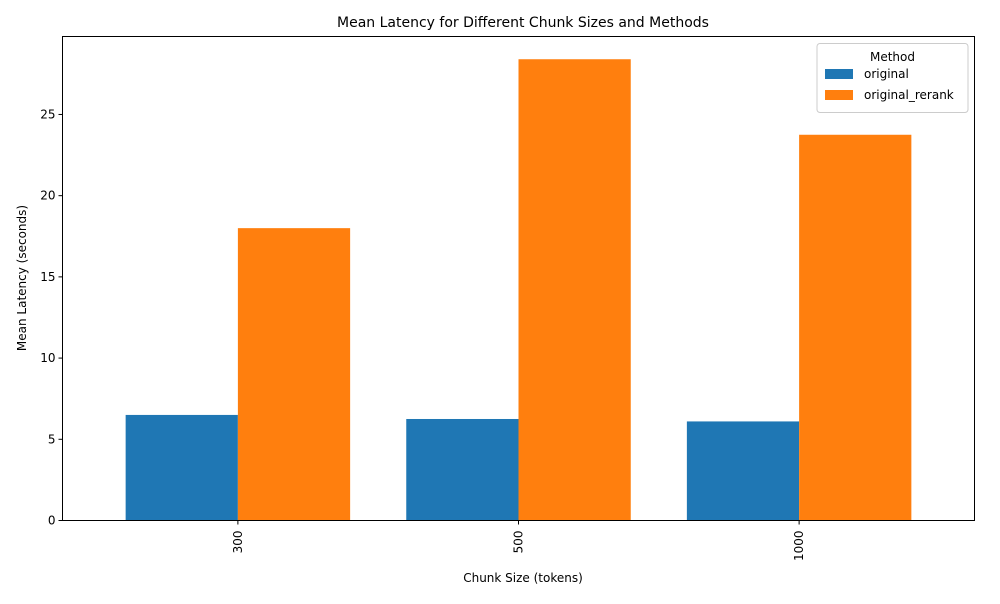 The height and width of the screenshot is (604, 1000). What do you see at coordinates (52, 521) in the screenshot?
I see `y-tick-label-0: 0` at bounding box center [52, 521].